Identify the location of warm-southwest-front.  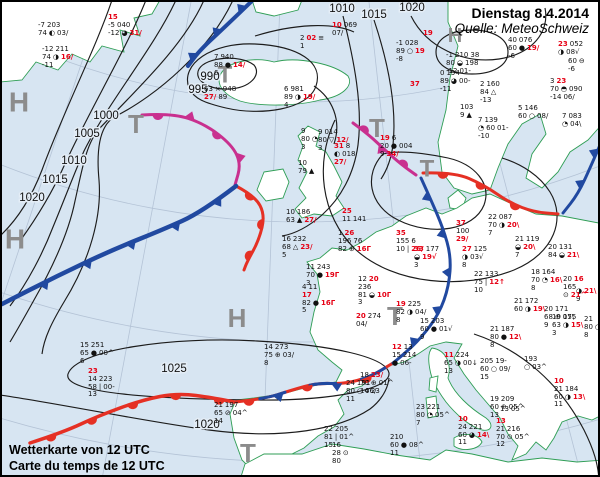
(132, 418).